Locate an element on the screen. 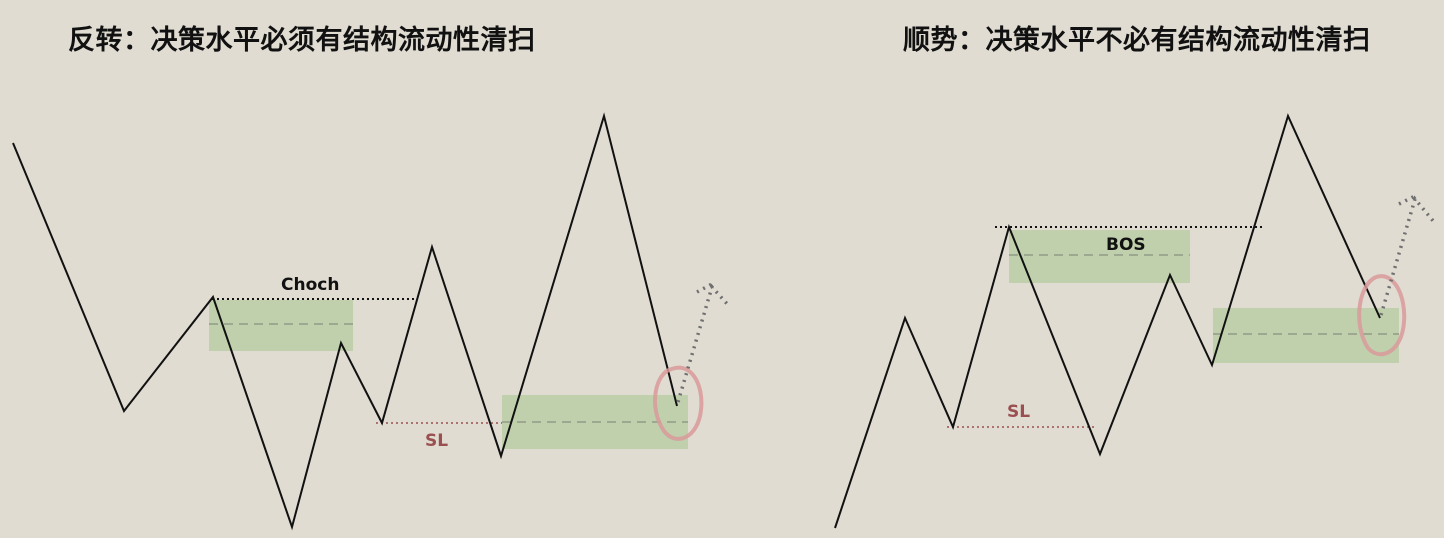  left-choch-label: Choch is located at coordinates (310, 285).